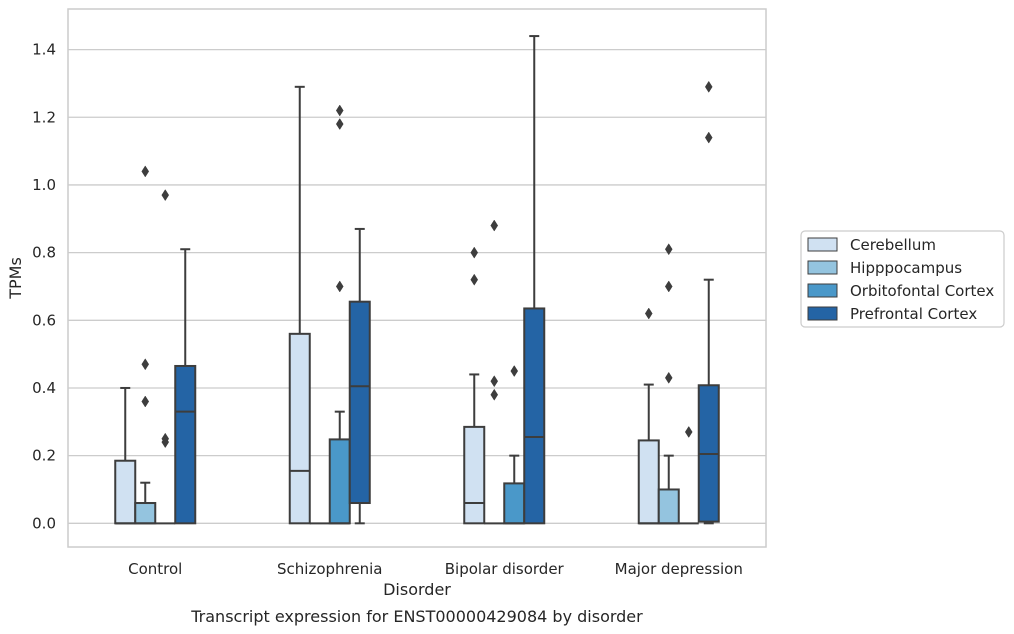 This screenshot has width=1014, height=634. What do you see at coordinates (44, 388) in the screenshot?
I see `y-tick-label: 0.4` at bounding box center [44, 388].